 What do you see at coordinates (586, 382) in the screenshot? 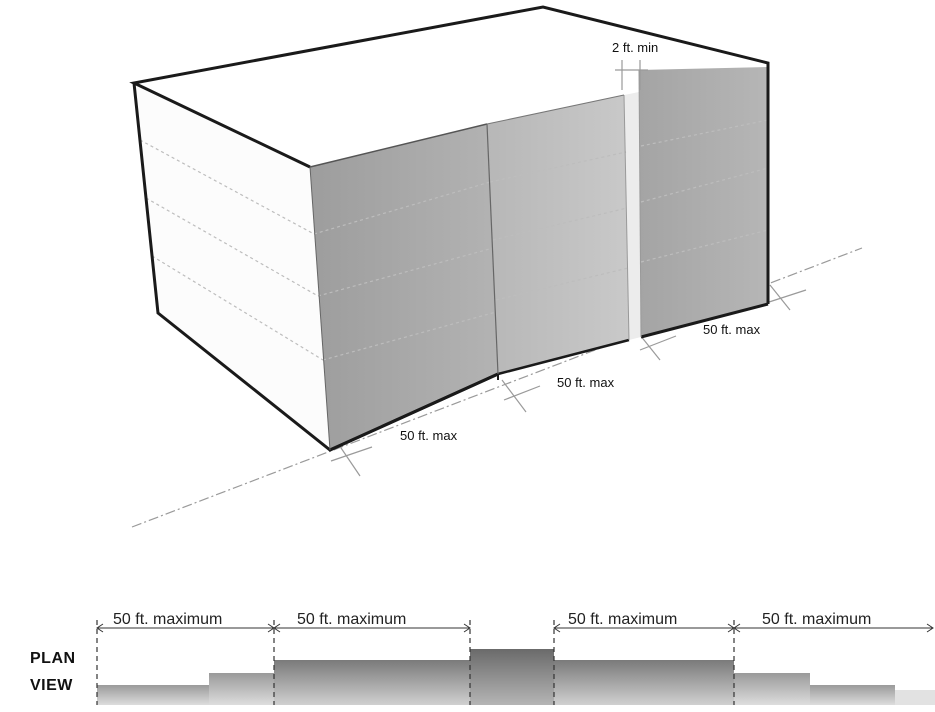
I see `middle-segment-label: 50 ft. max` at bounding box center [586, 382].